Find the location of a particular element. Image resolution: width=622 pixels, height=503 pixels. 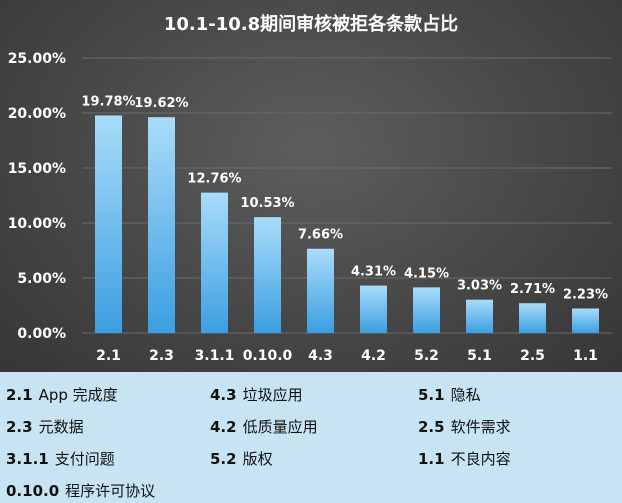

y-tick-label: 5.00% is located at coordinates (41, 279).